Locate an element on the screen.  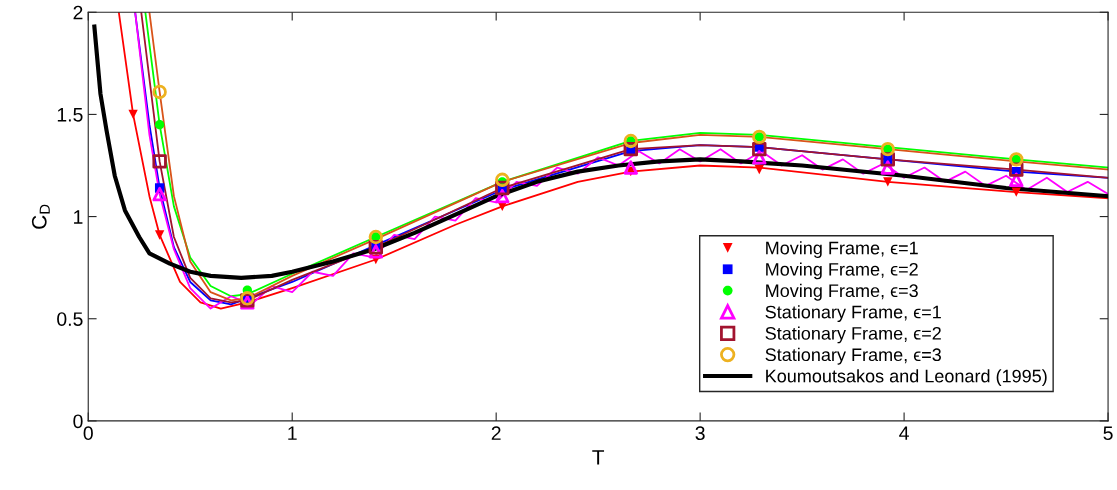
legend-label: Stationary Frame, ϵ=2 is located at coordinates (853, 335).